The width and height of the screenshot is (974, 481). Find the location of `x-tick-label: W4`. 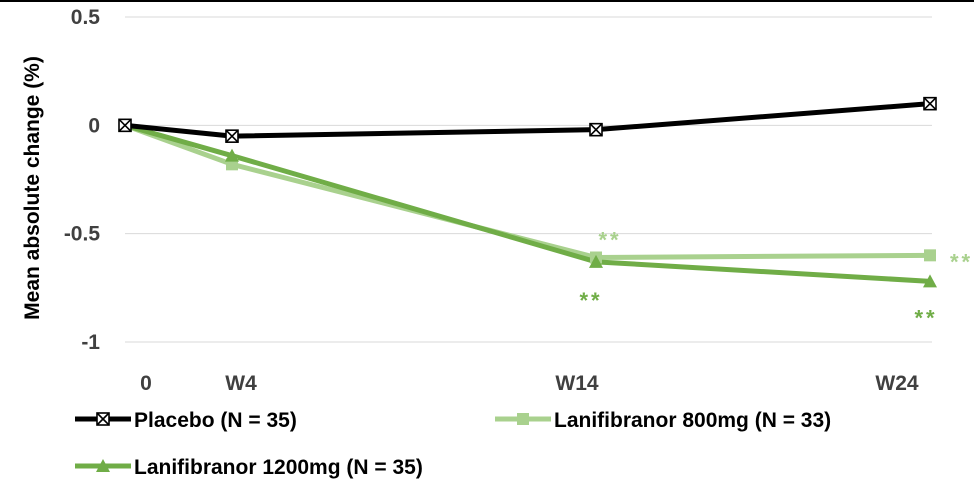

x-tick-label: W4 is located at coordinates (241, 383).